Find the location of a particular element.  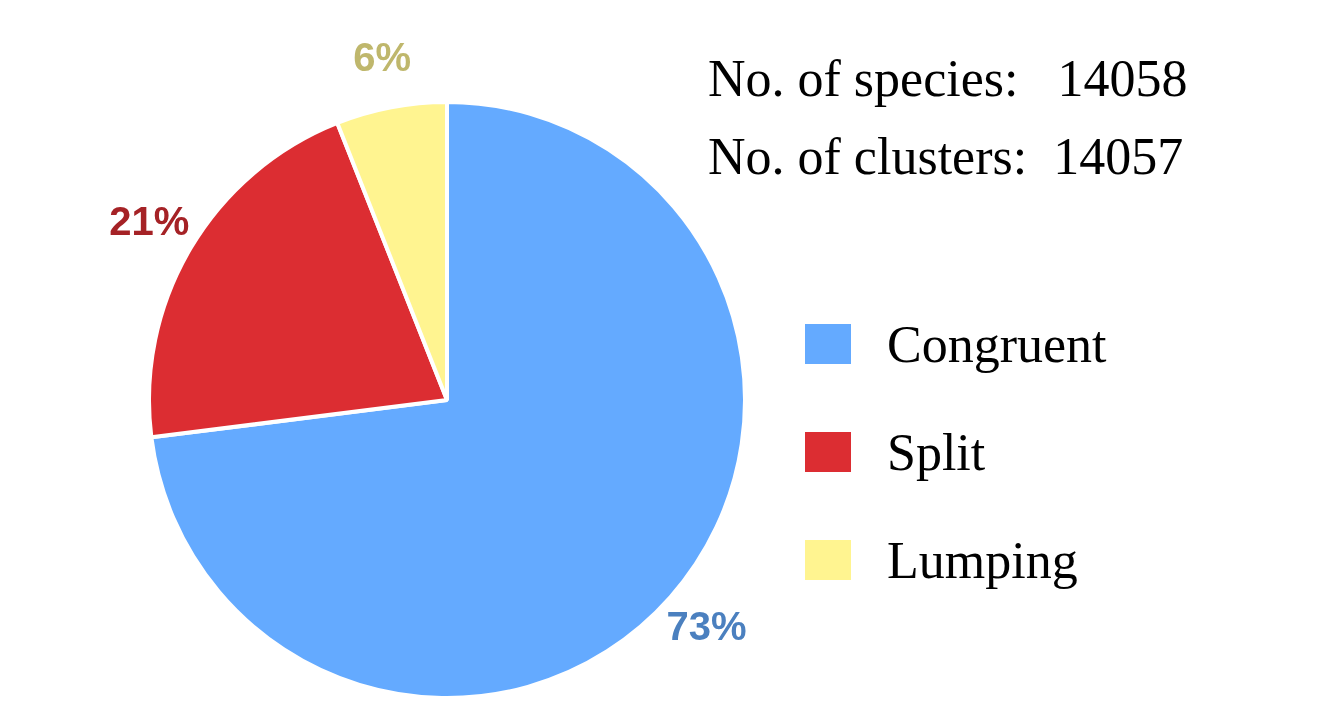

text: No. of species: 14058 is located at coordinates (948, 79).